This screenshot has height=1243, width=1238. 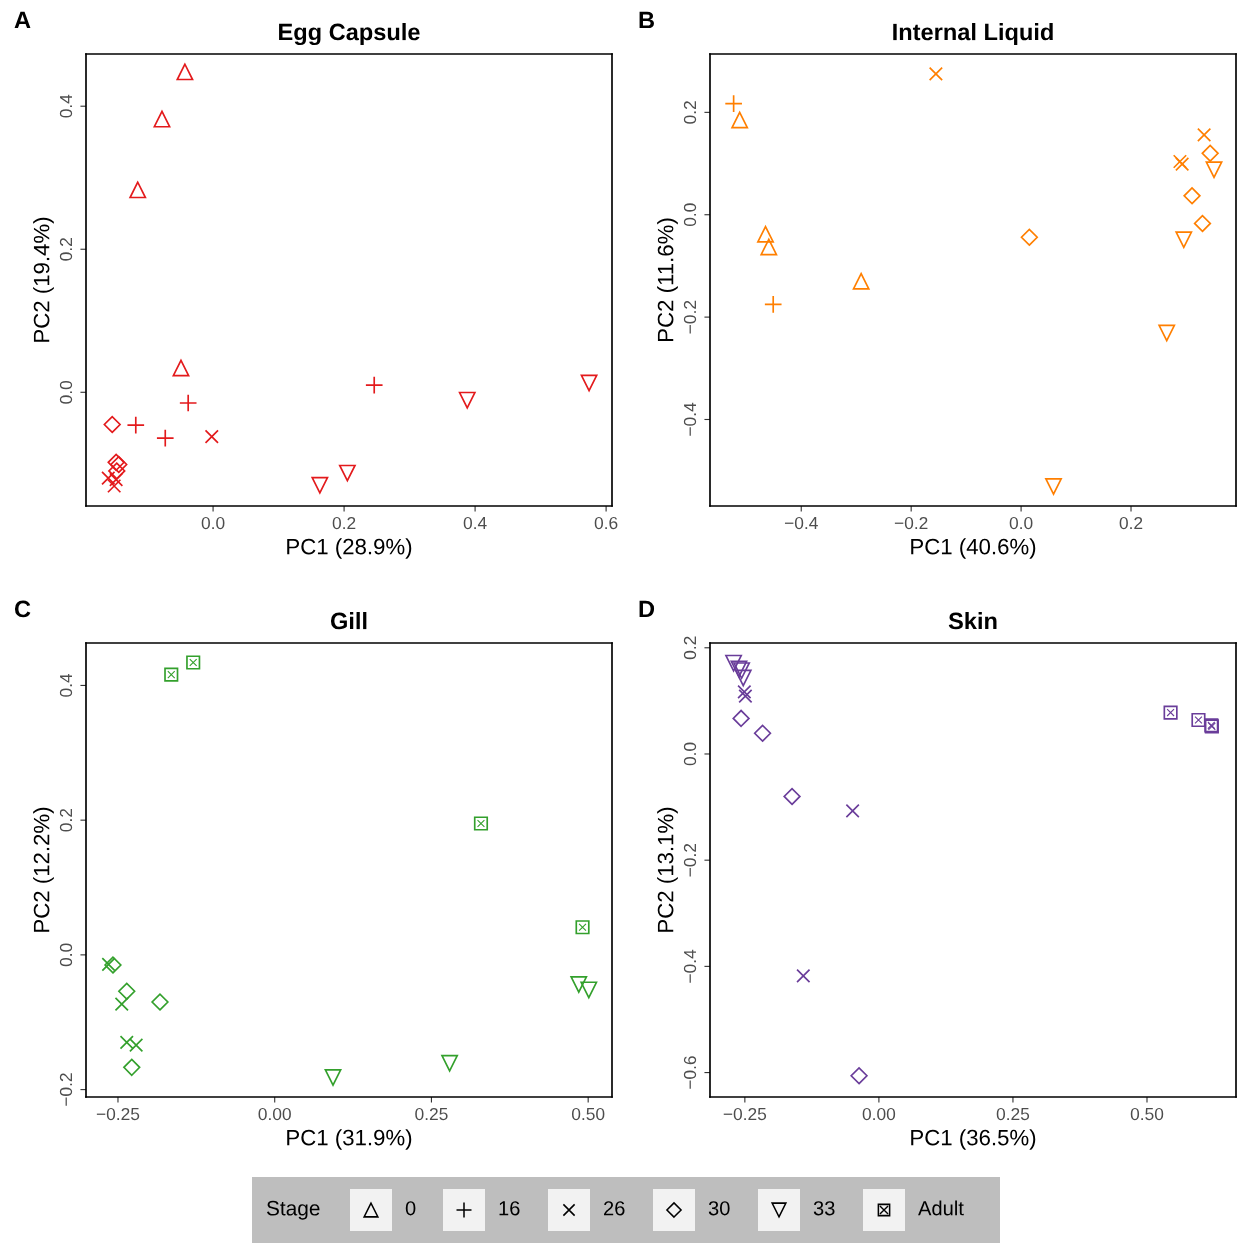 I want to click on x-axis-title: PC1 (36.5%), so click(x=973, y=1139).